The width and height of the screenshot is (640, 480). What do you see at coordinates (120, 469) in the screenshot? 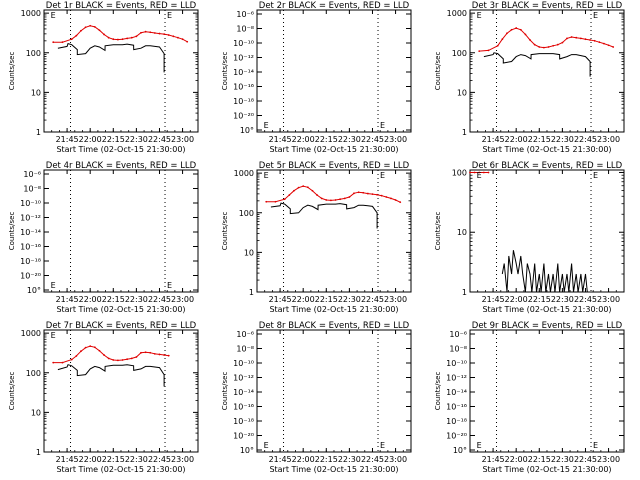
I see `x-axis-label: Start Time (02-Oct-15 21:30:00)` at bounding box center [120, 469].